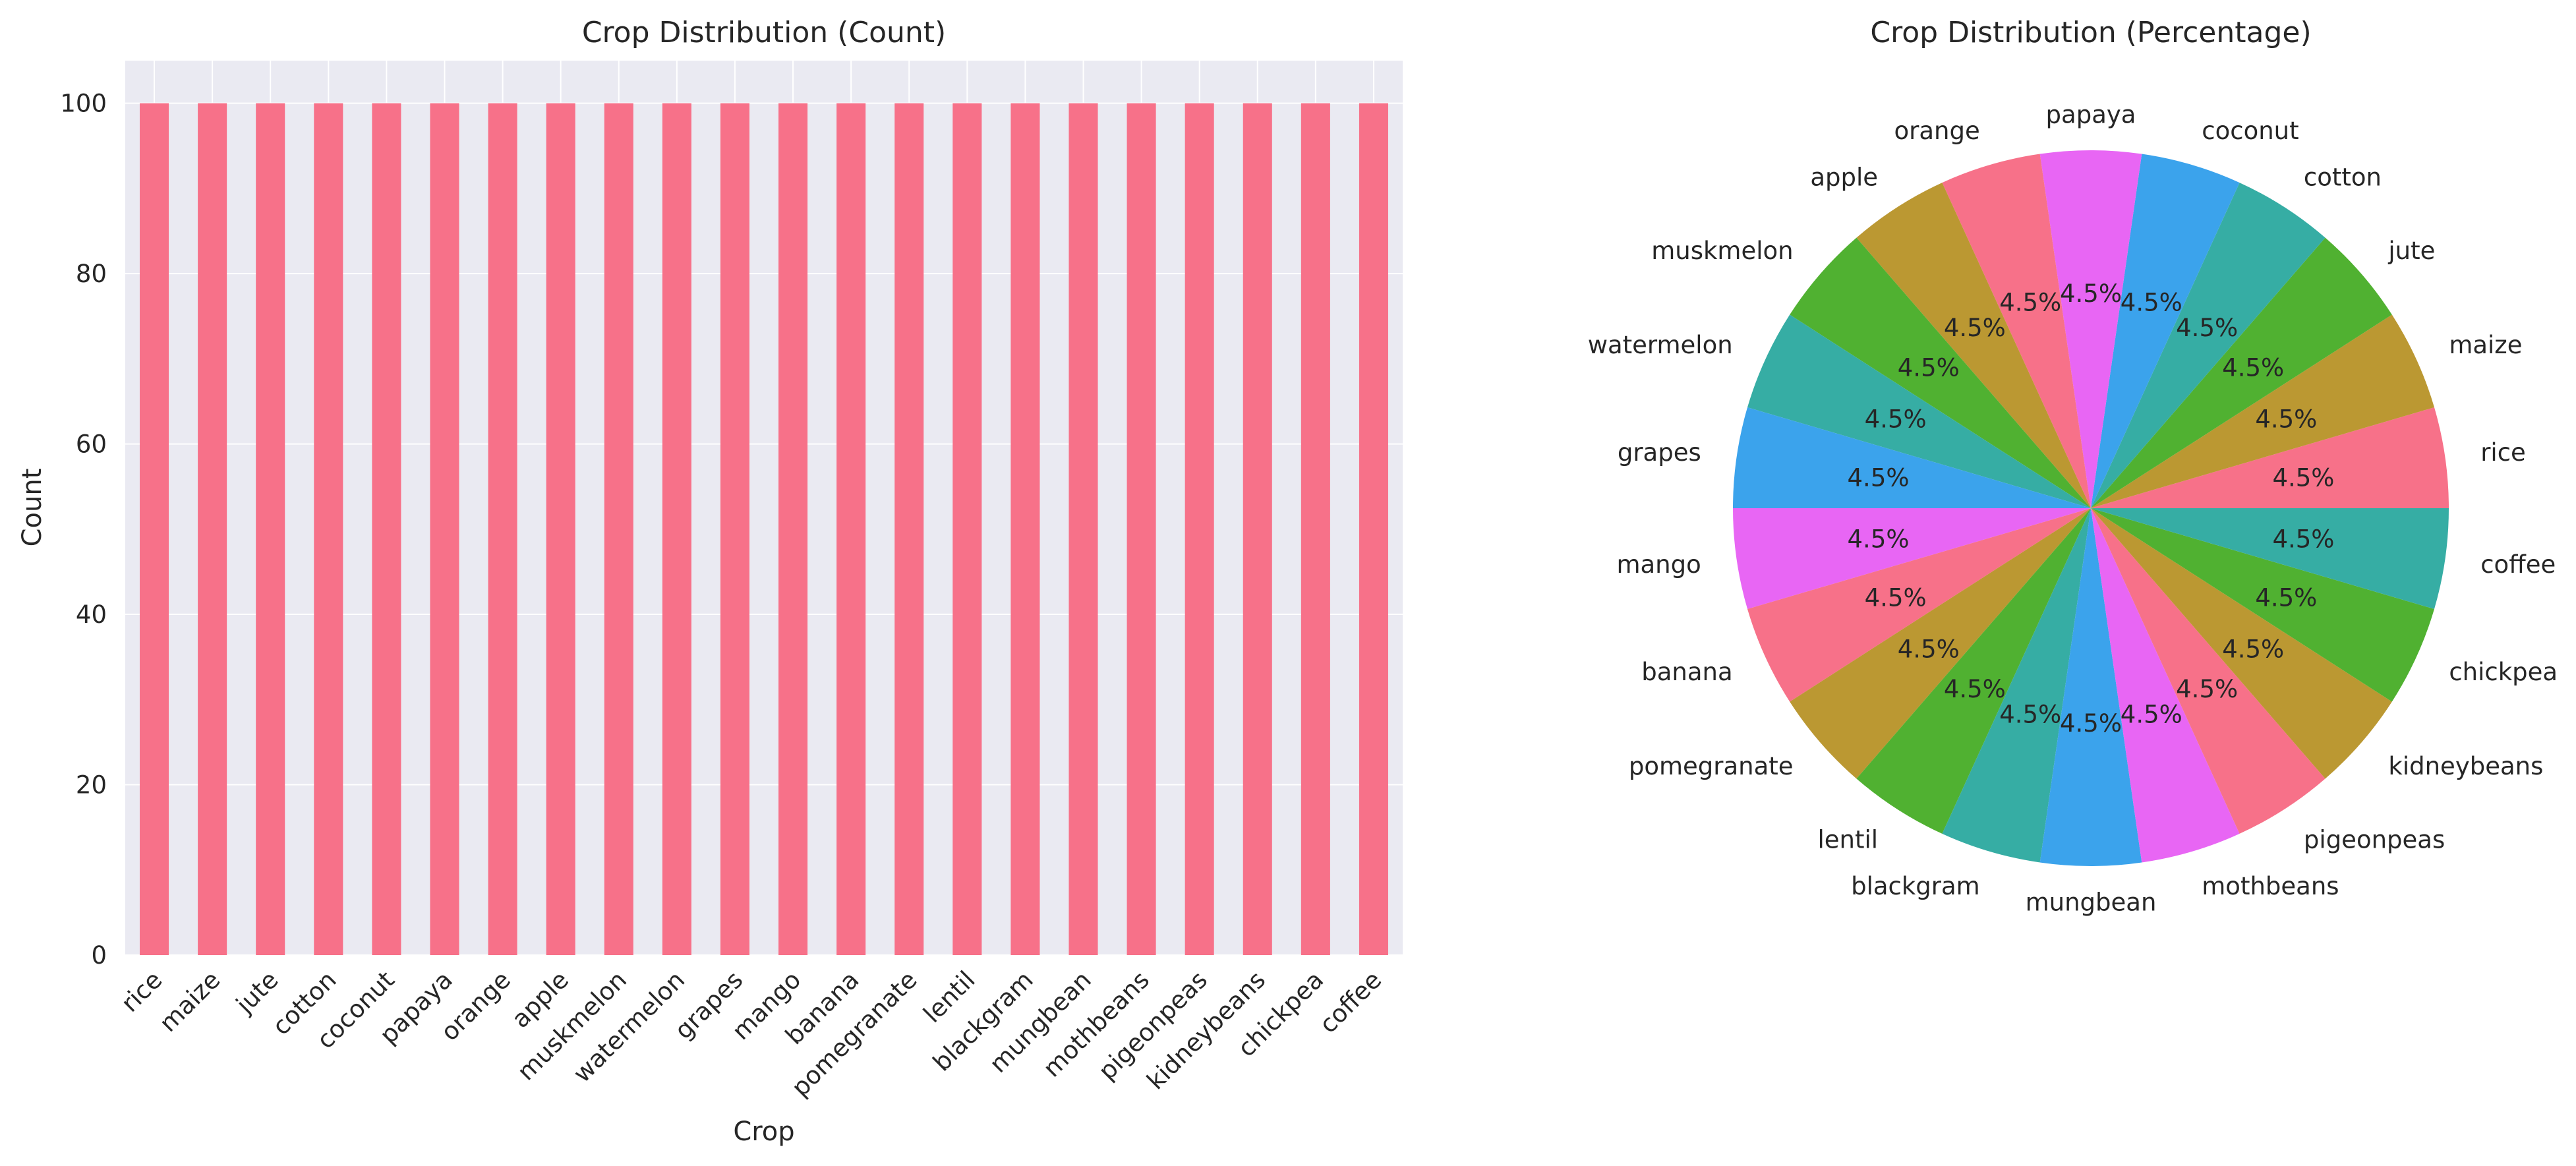 The image size is (2576, 1166). I want to click on pie-category-label: muskmelon, so click(1722, 251).